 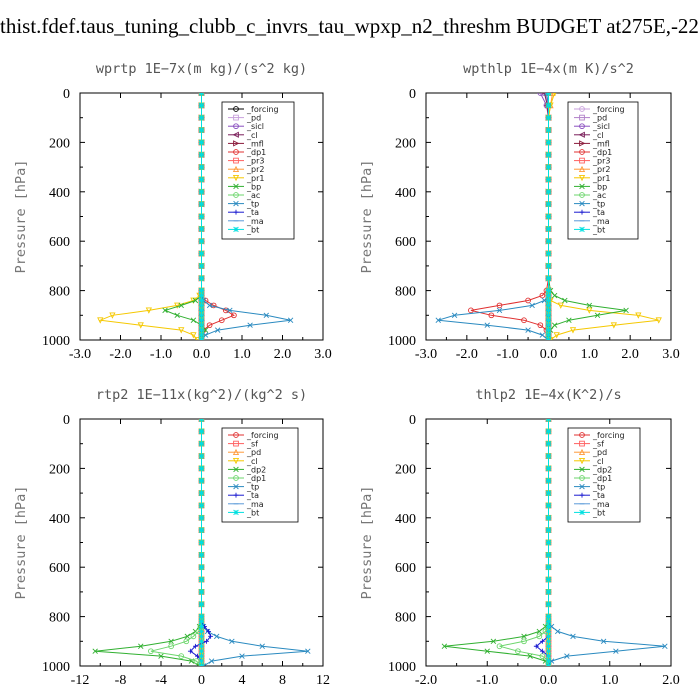 I want to click on x-tick-label: -12, so click(x=80, y=680).